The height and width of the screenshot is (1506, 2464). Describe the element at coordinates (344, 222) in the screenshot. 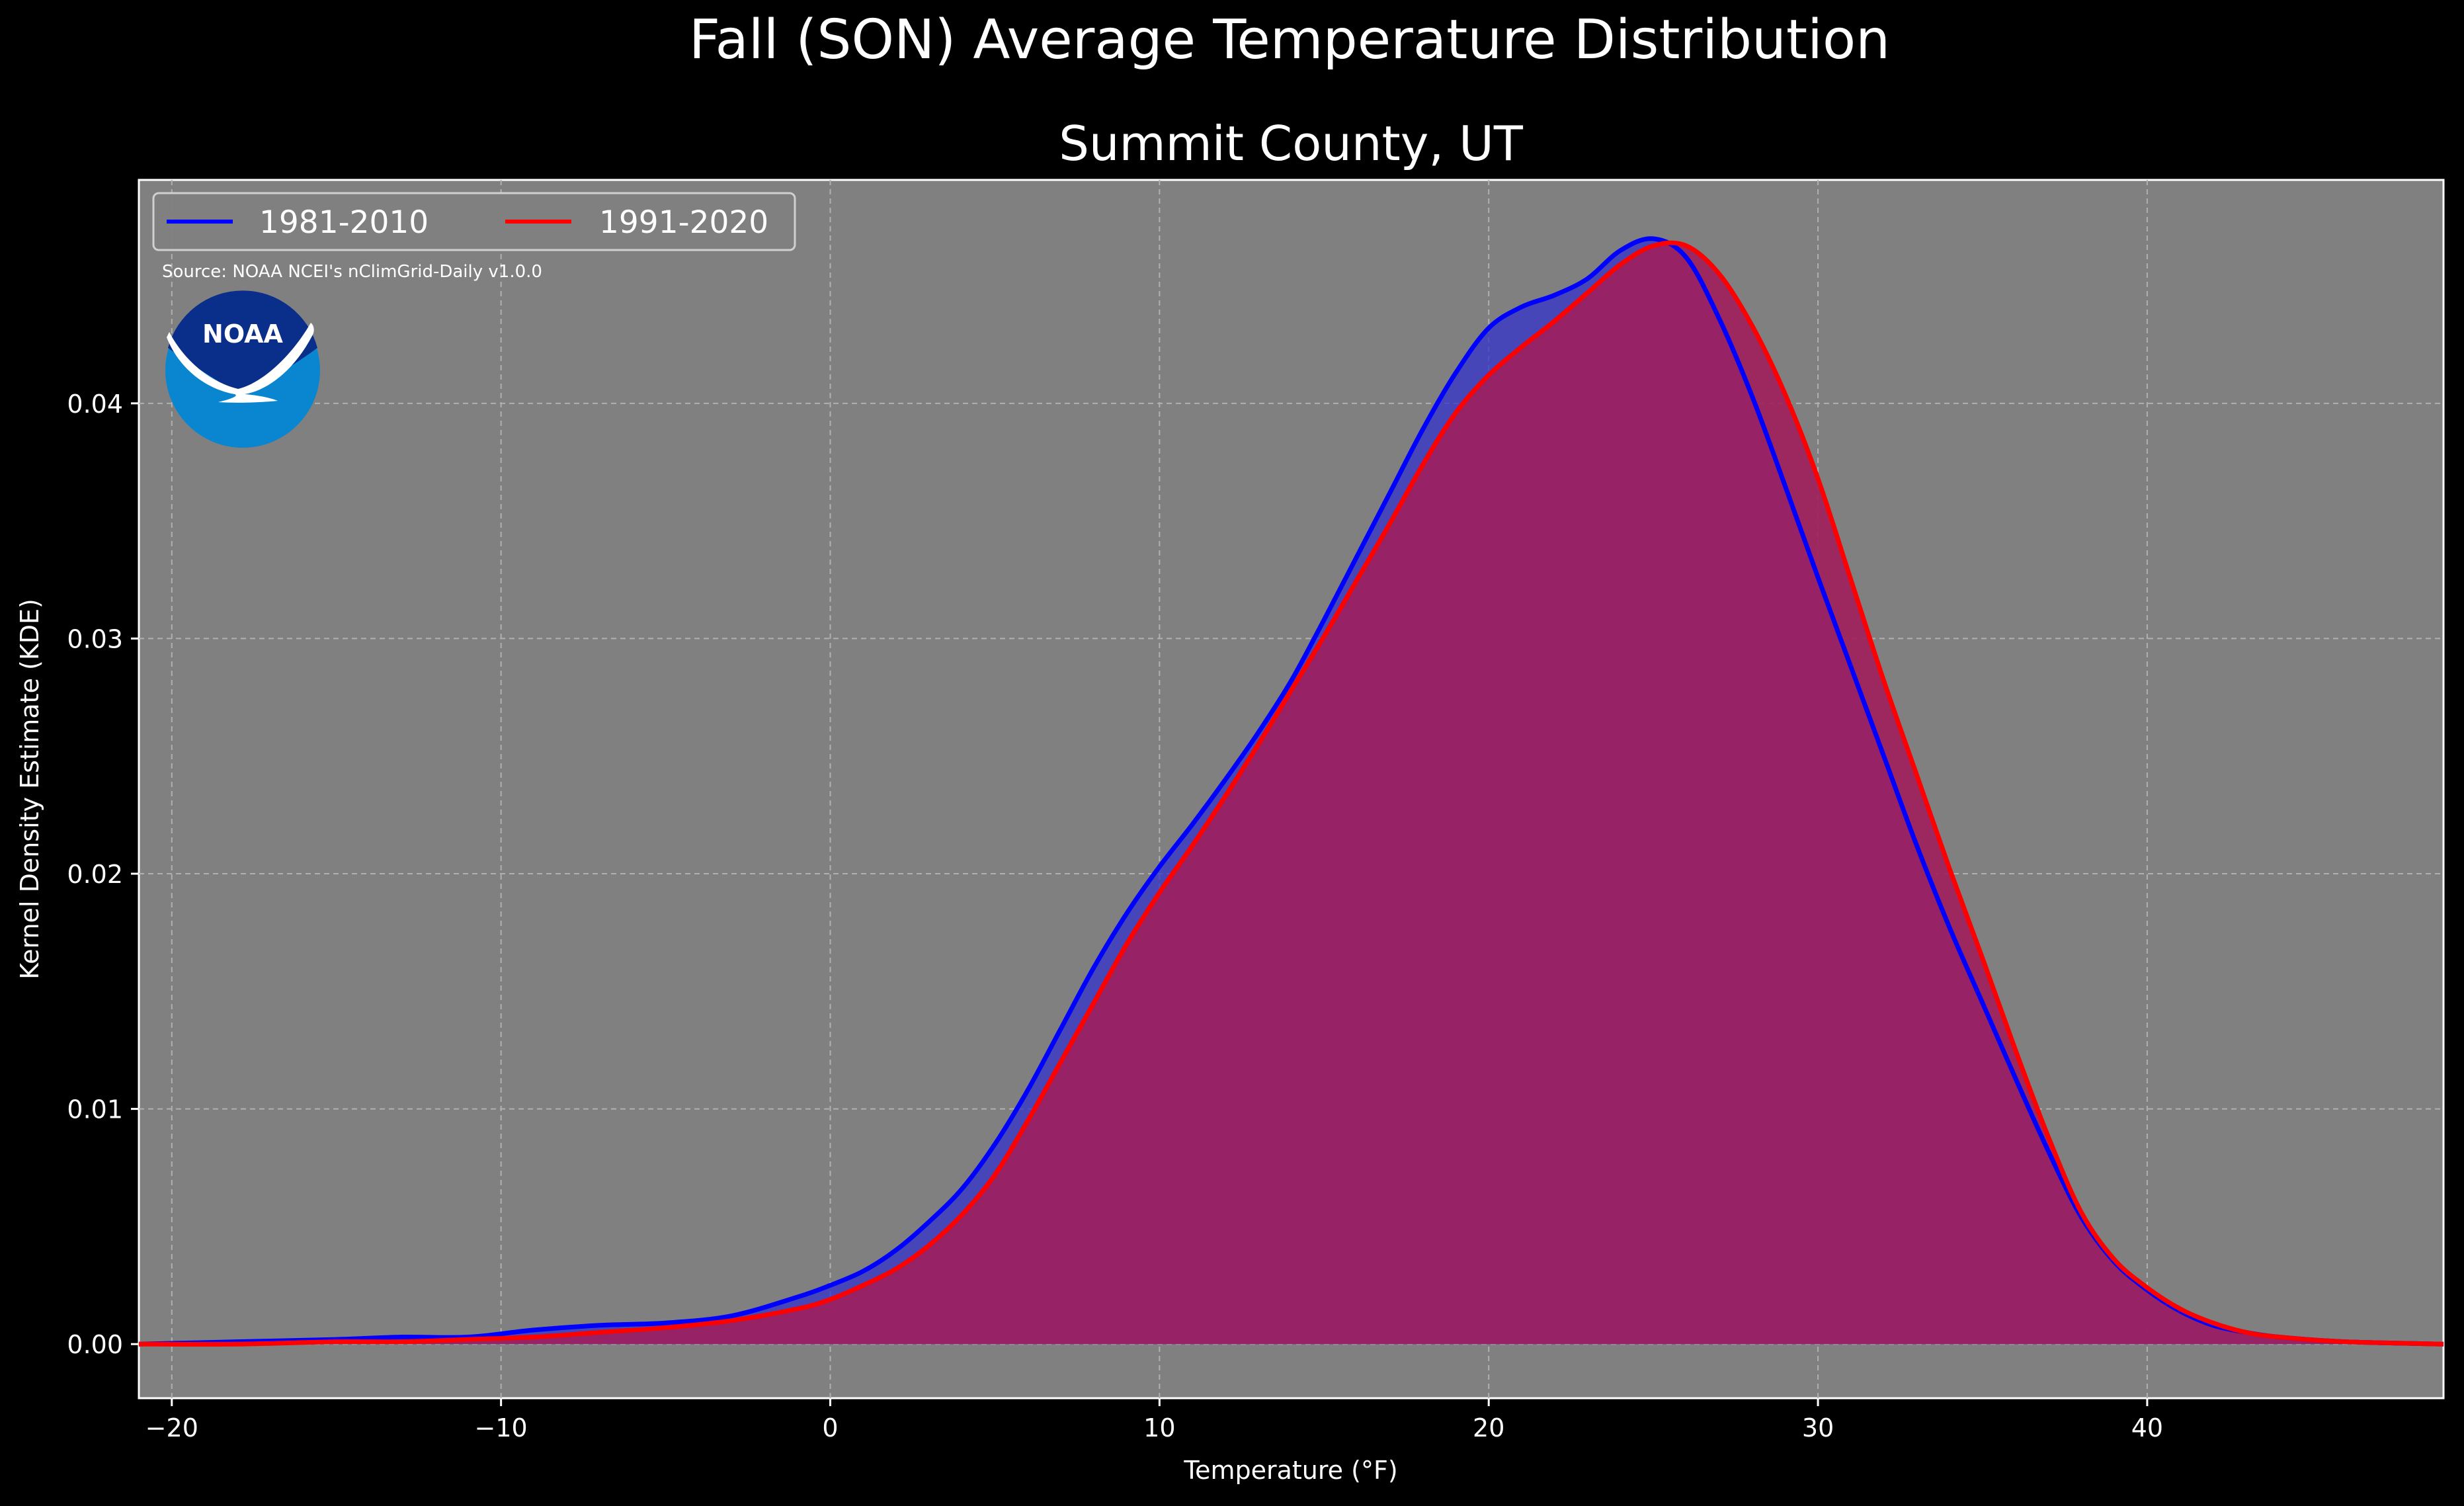

I see `legend-label-1981-2010: 1981-2010` at that location.